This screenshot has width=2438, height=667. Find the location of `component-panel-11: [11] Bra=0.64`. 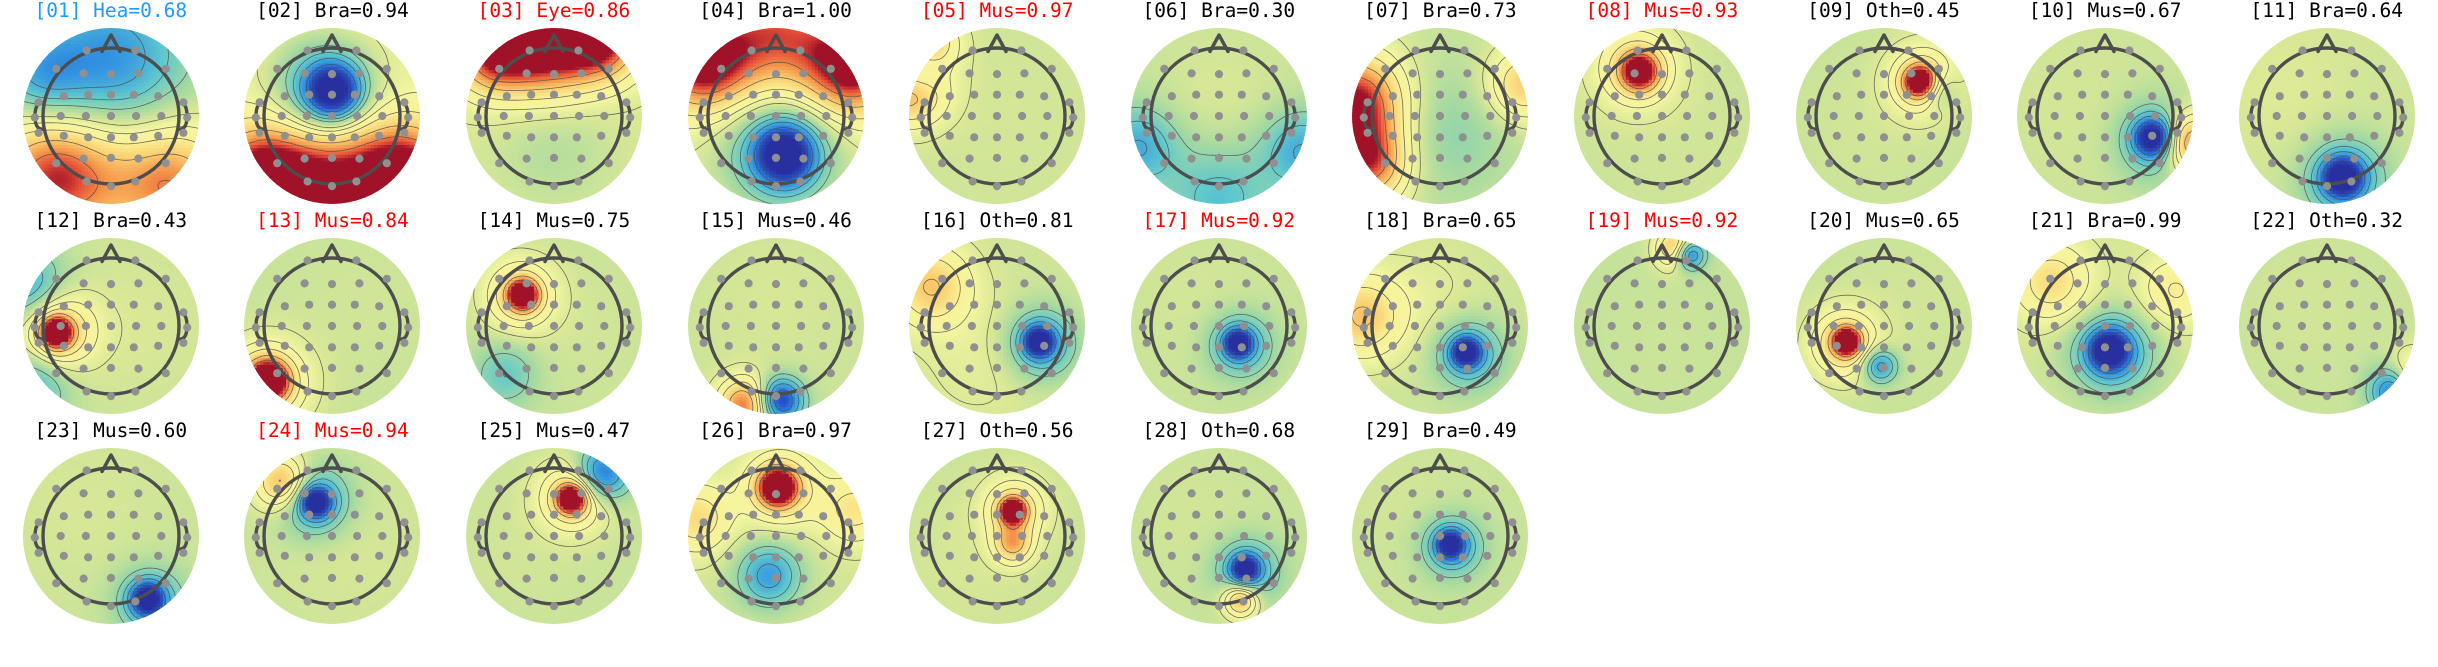

component-panel-11: [11] Bra=0.64 is located at coordinates (2327, 105).